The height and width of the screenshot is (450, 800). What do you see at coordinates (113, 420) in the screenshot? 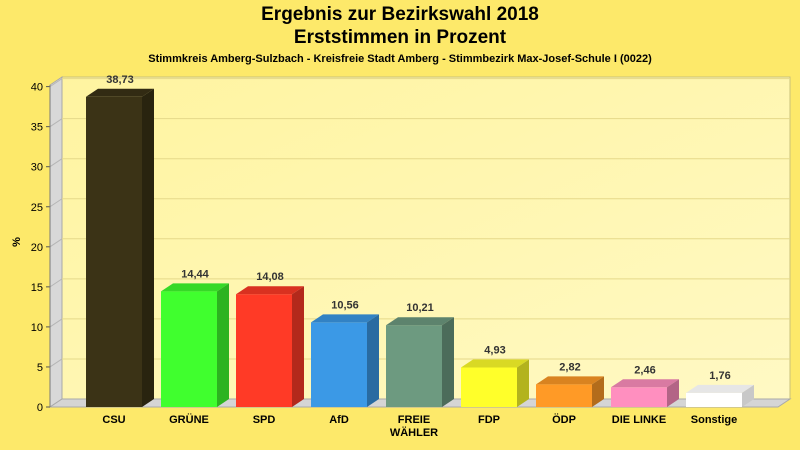
I see `x-tick-label: CSU` at bounding box center [113, 420].